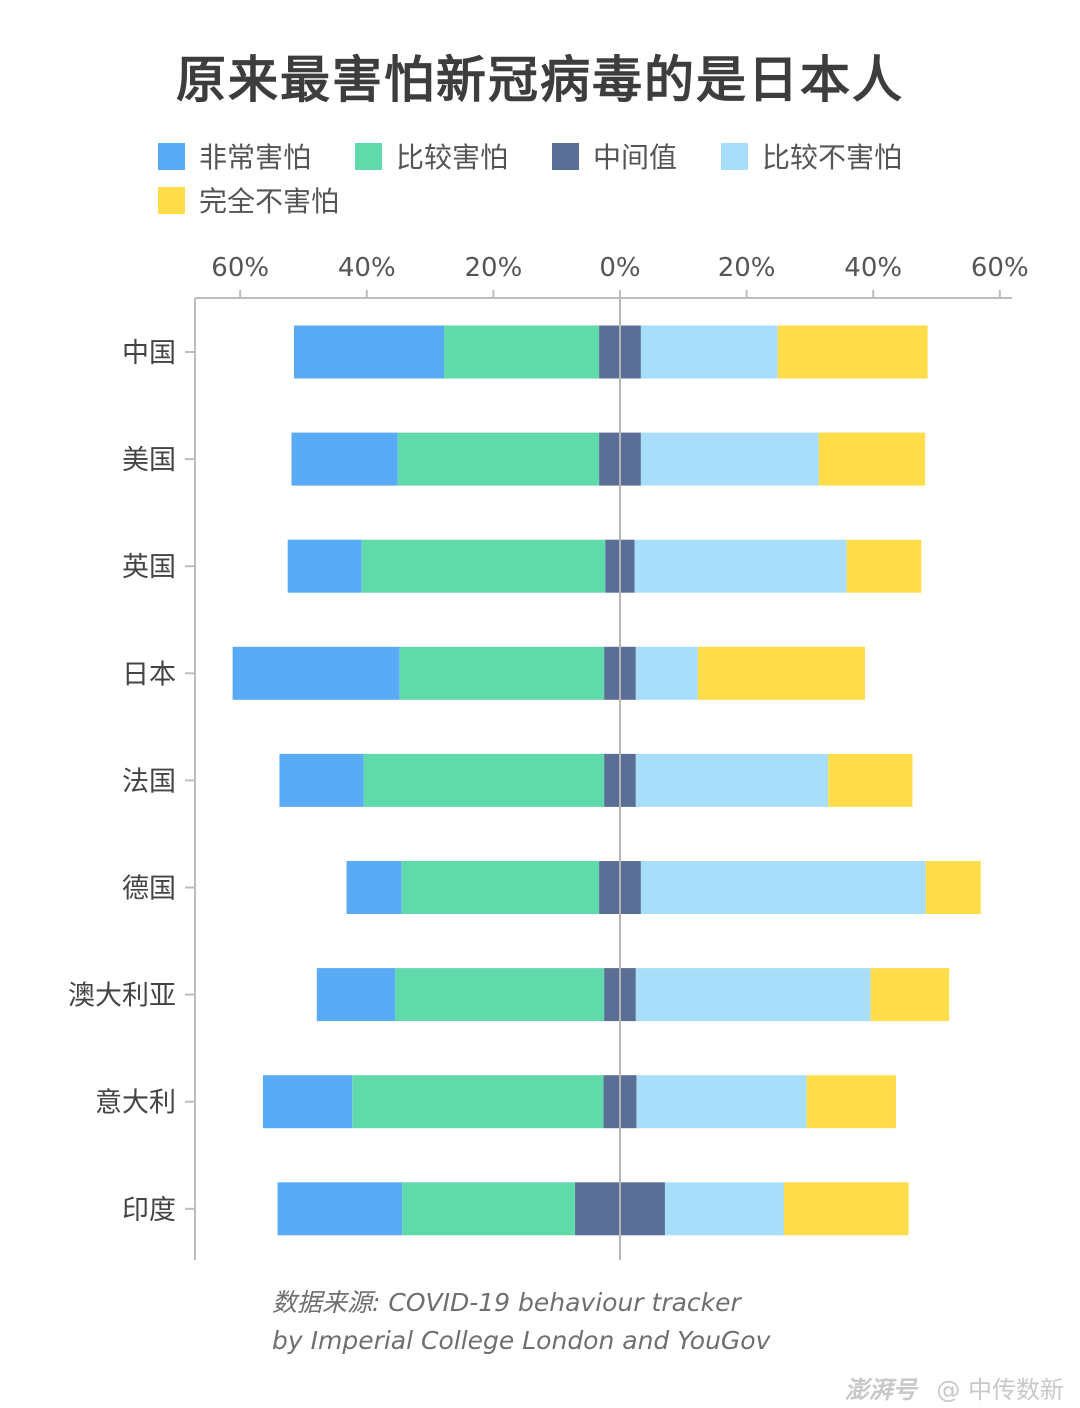  I want to click on legend-label: 完全不害怕, so click(269, 201).